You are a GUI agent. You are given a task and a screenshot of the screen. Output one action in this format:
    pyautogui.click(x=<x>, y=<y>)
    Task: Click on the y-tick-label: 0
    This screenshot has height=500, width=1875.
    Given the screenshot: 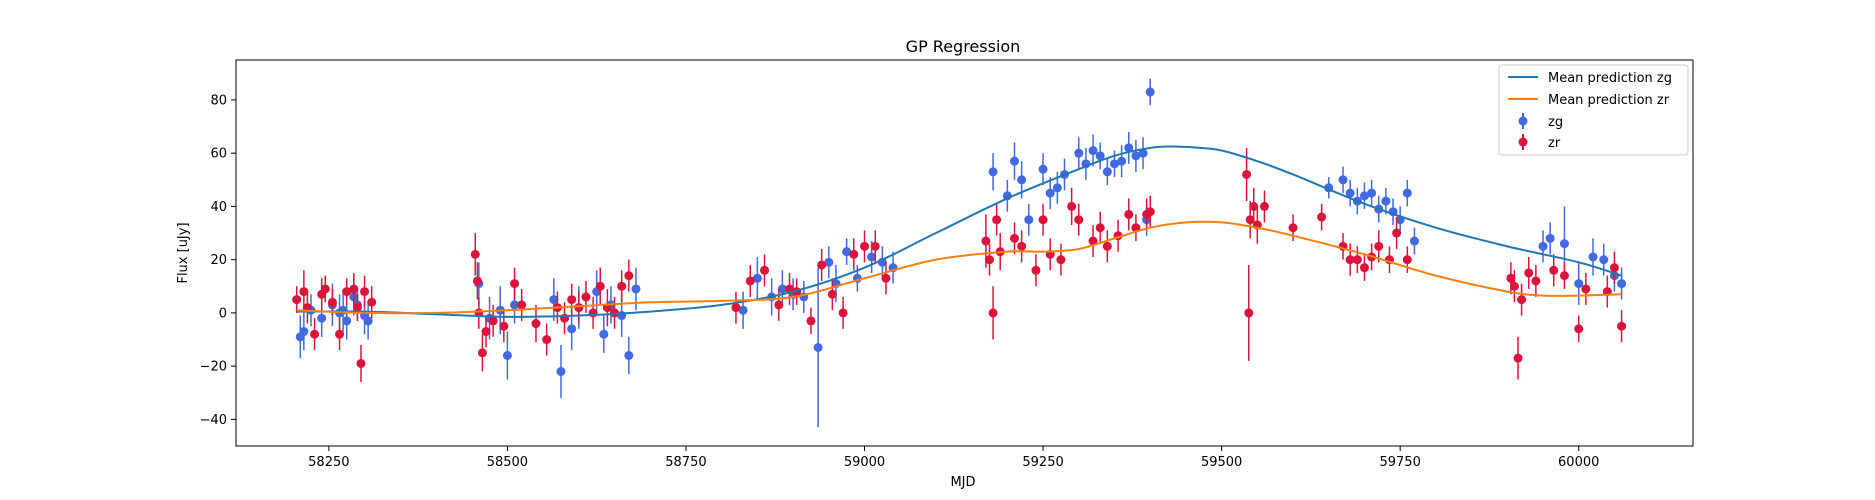 What is the action you would take?
    pyautogui.click(x=223, y=313)
    